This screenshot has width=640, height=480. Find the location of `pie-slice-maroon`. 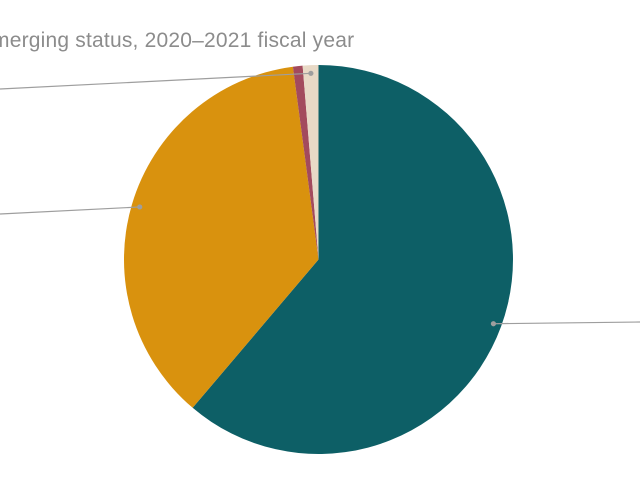

pie-slice-maroon is located at coordinates (305, 162).